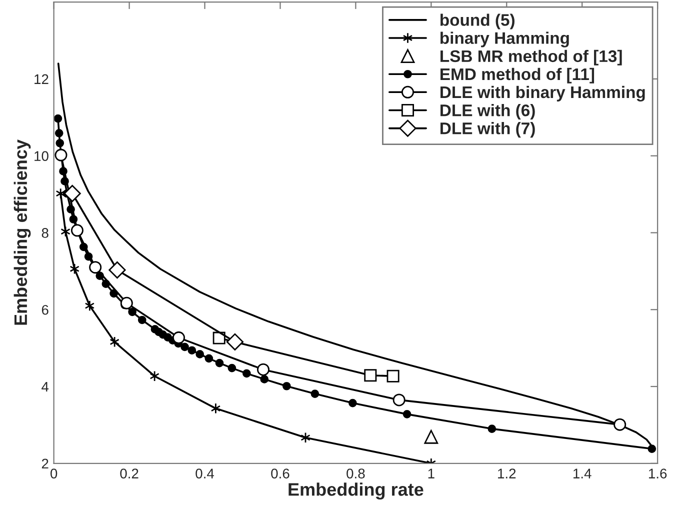 Image resolution: width=690 pixels, height=507 pixels. Describe the element at coordinates (487, 112) in the screenshot. I see `legend-label: DLE with (6)` at that location.